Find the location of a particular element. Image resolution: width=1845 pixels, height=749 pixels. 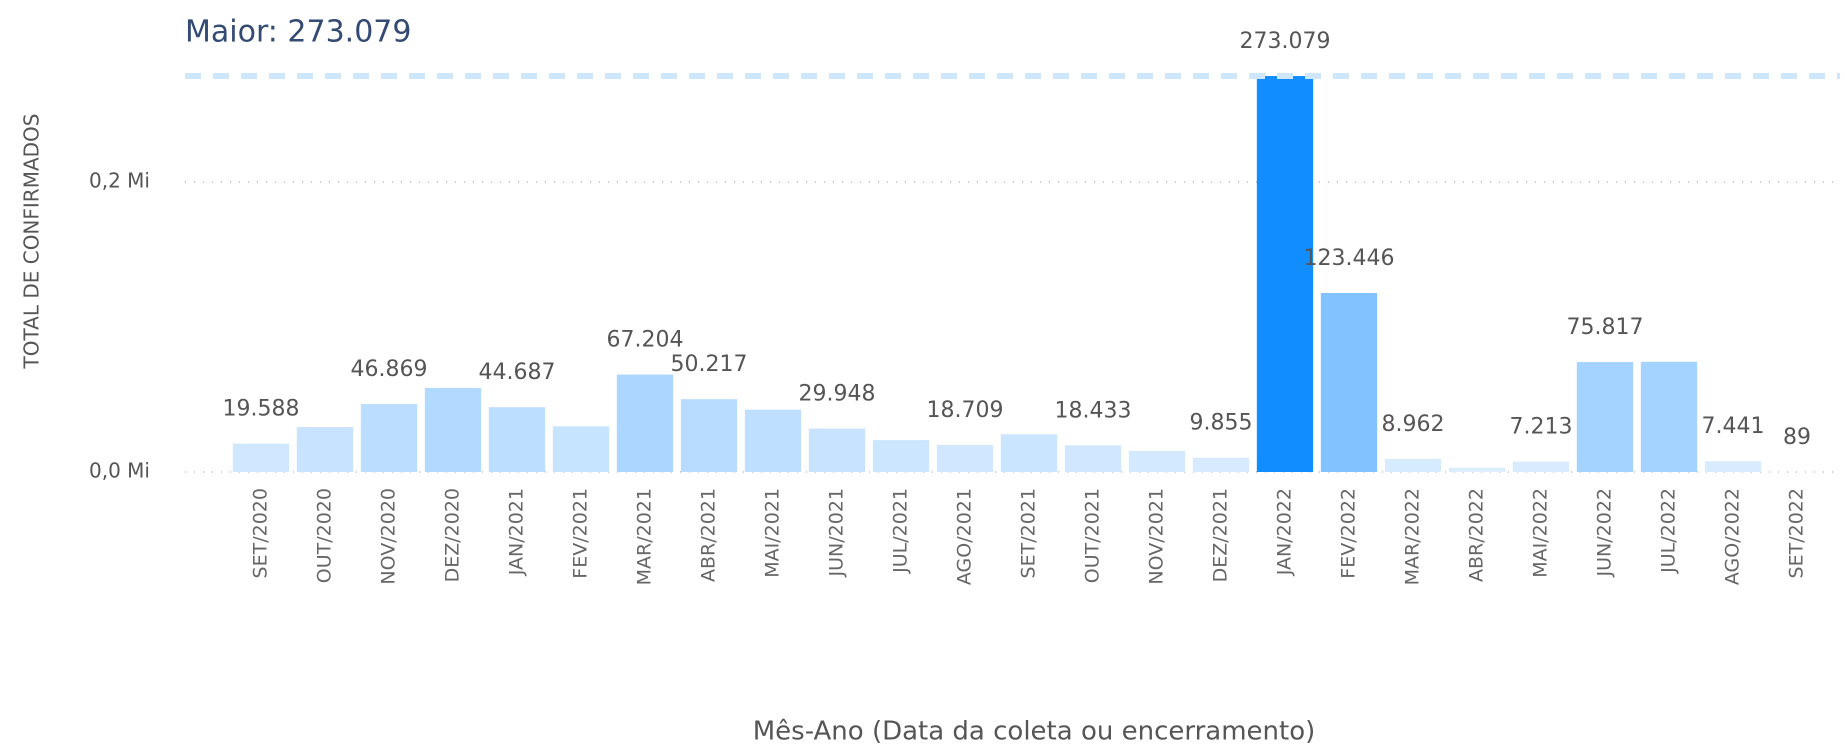

value-label: 46.869 is located at coordinates (389, 369).